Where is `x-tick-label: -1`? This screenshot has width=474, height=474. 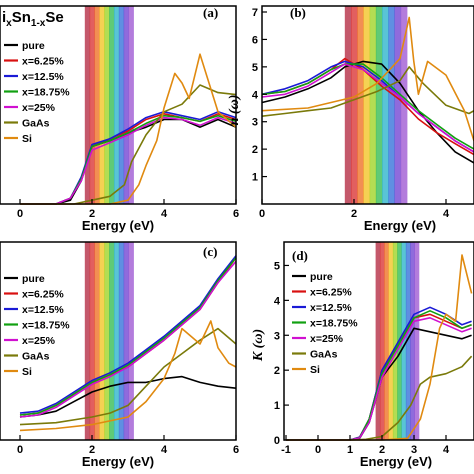
x-tick-label: -1 is located at coordinates (286, 450).